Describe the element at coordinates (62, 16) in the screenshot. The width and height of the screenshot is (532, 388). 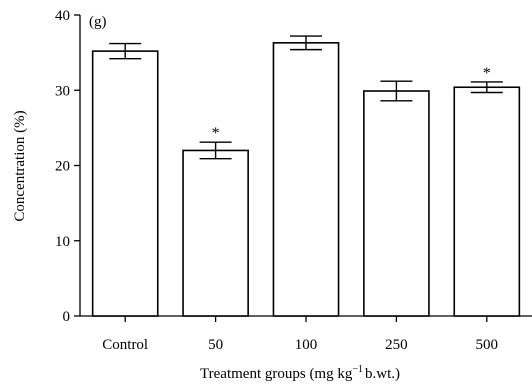
I see `y-tick-label: 40` at that location.